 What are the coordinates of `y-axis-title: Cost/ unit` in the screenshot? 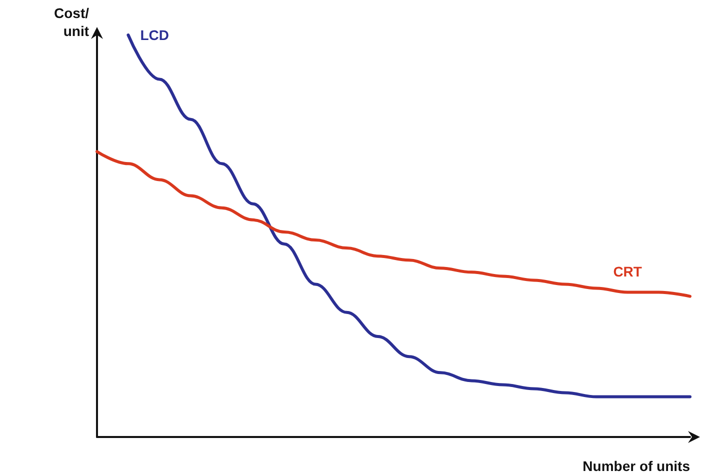 It's located at (72, 22).